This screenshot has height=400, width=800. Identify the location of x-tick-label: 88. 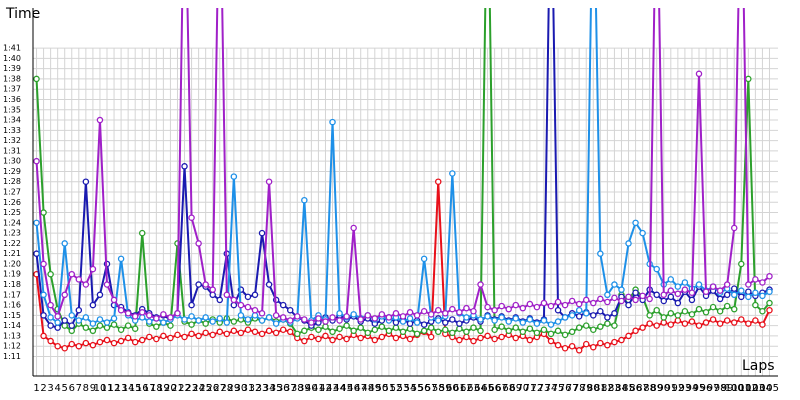
(649, 388).